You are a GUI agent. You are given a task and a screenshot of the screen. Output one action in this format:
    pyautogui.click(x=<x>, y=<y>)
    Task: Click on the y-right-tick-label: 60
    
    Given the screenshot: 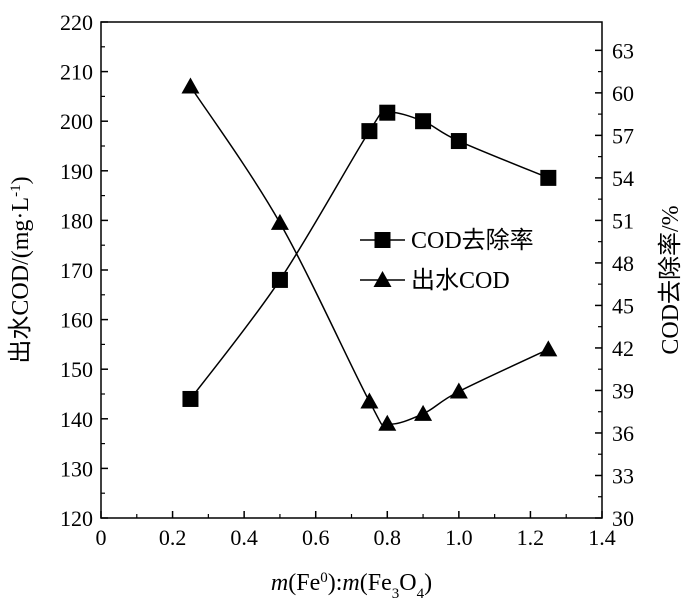 What is the action you would take?
    pyautogui.click(x=623, y=93)
    